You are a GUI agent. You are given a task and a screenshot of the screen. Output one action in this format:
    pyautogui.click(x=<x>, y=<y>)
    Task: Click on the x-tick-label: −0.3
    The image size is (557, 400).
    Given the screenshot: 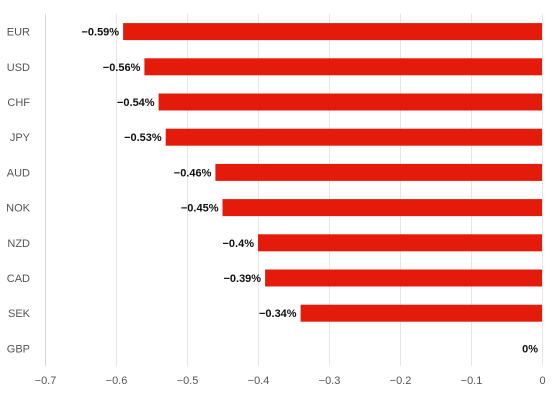 What is the action you would take?
    pyautogui.click(x=330, y=381)
    